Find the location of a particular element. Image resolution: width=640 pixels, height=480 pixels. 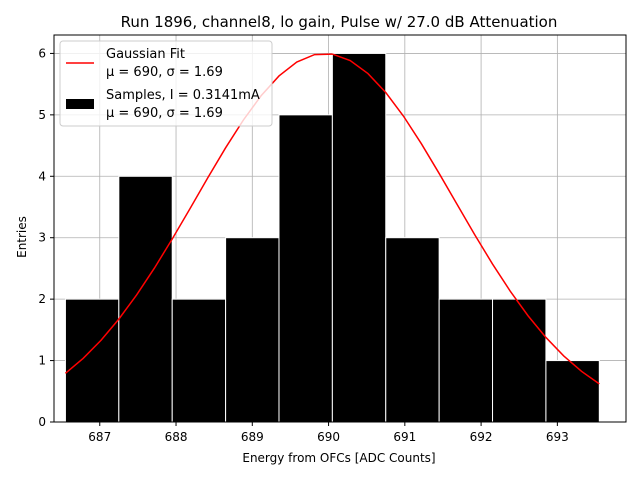

legend-box is located at coordinates (166, 83).